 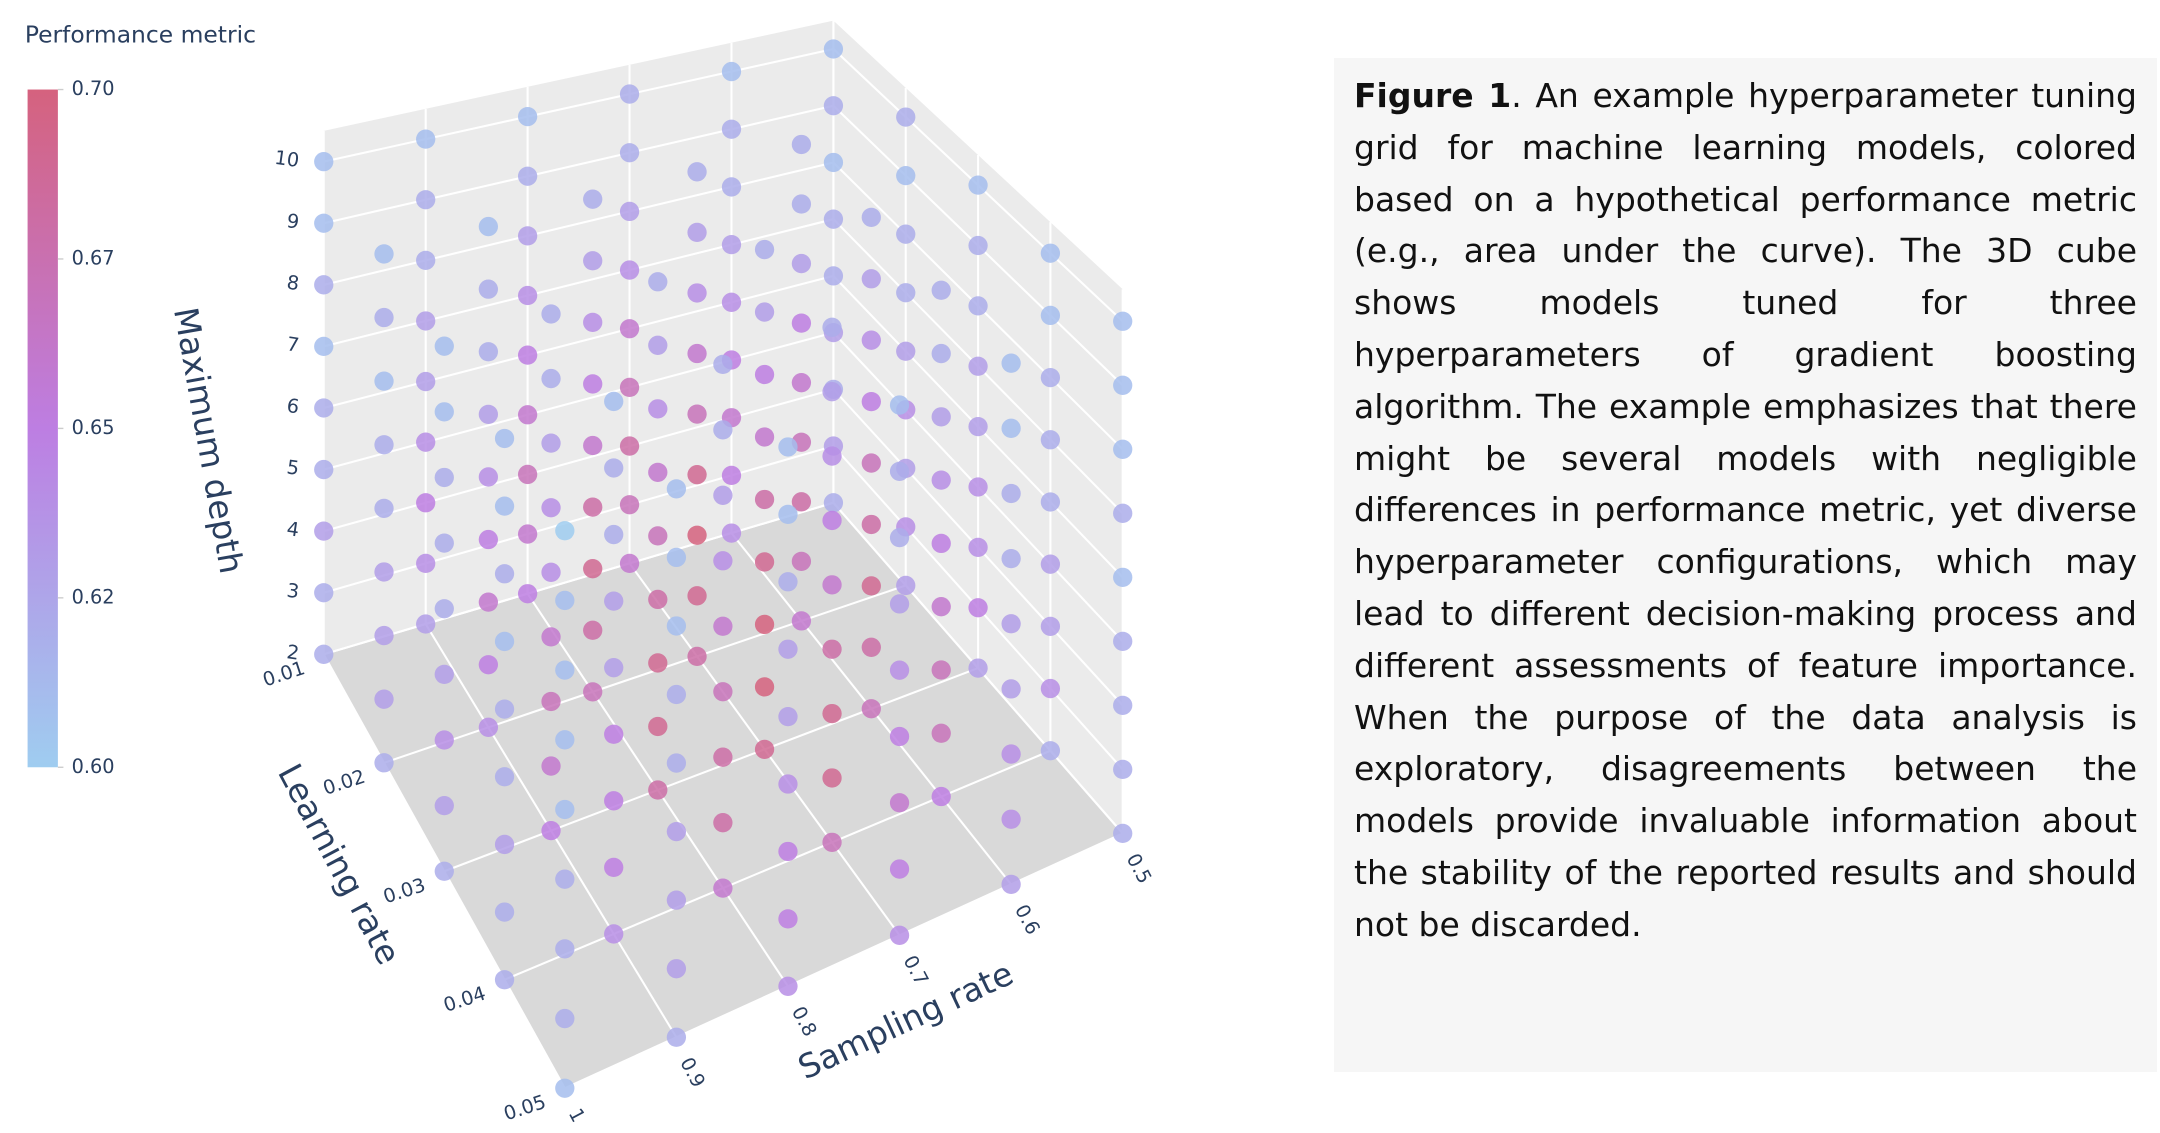 I want to click on z-axis-title: Maximum depth, so click(x=208, y=440).